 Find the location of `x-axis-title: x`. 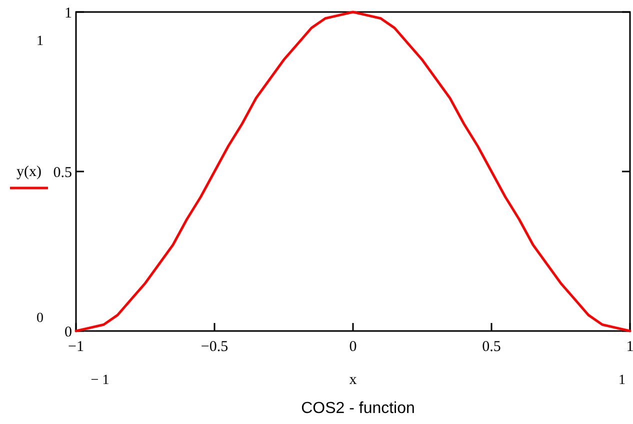

x-axis-title: x is located at coordinates (353, 380).